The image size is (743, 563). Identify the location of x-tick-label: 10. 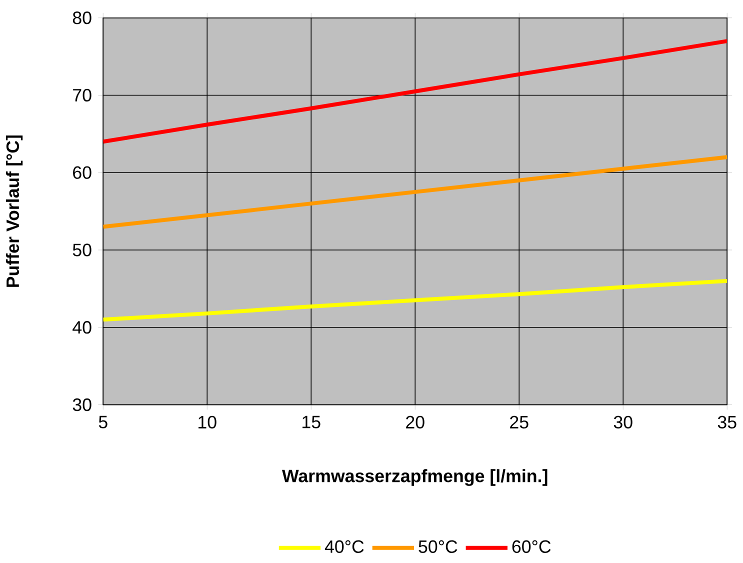
(207, 422).